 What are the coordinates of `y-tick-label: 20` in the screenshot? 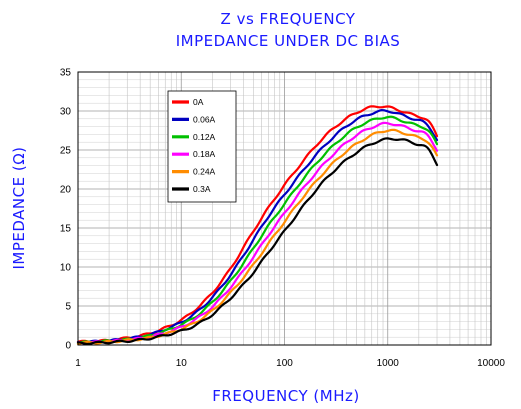 It's located at (66, 190).